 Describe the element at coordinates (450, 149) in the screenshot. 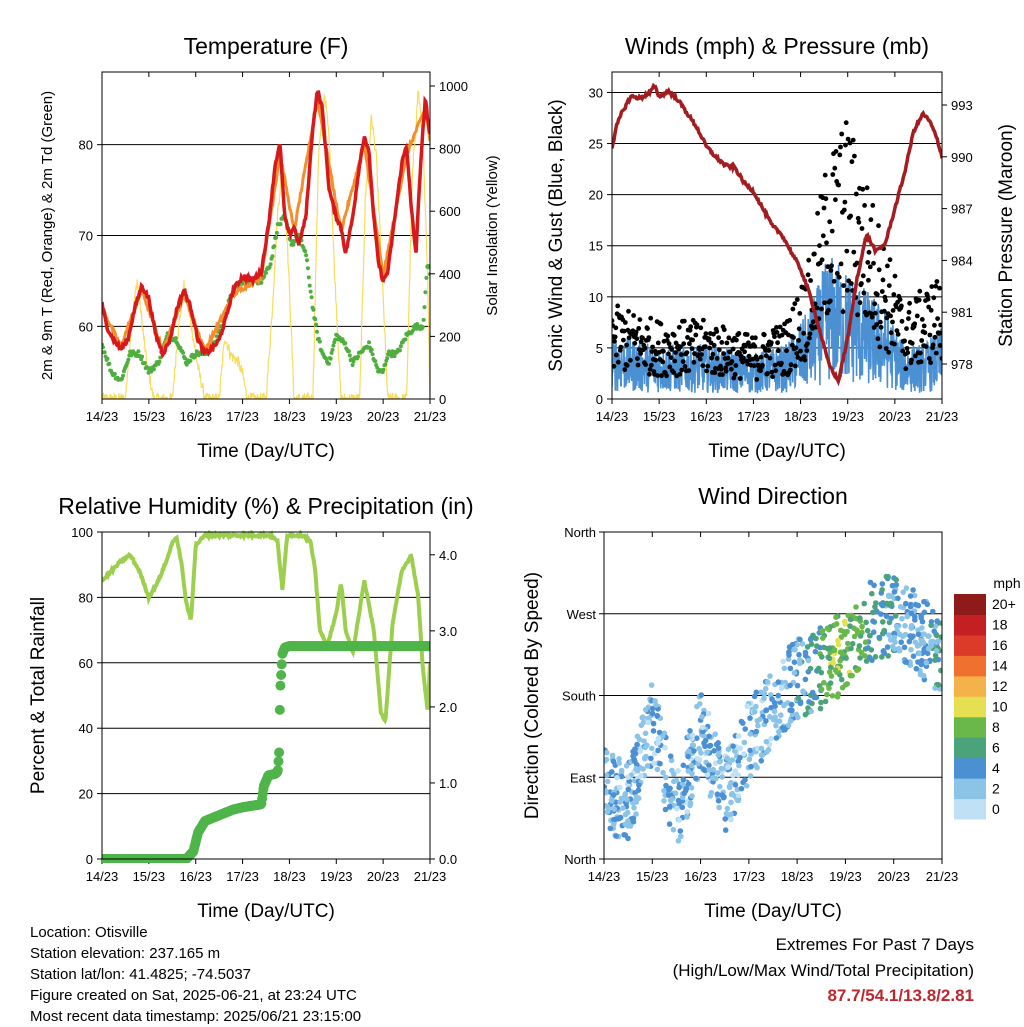

I see `temp-y2tick-label-4: 800` at that location.